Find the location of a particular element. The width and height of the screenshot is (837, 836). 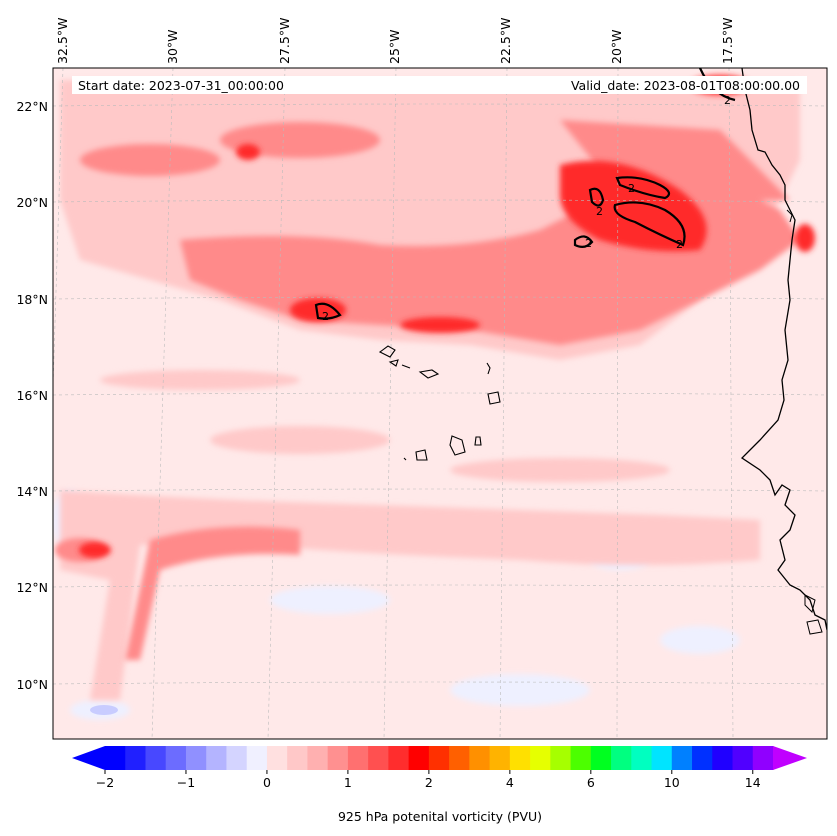

negative-pv-core is located at coordinates (104, 710).